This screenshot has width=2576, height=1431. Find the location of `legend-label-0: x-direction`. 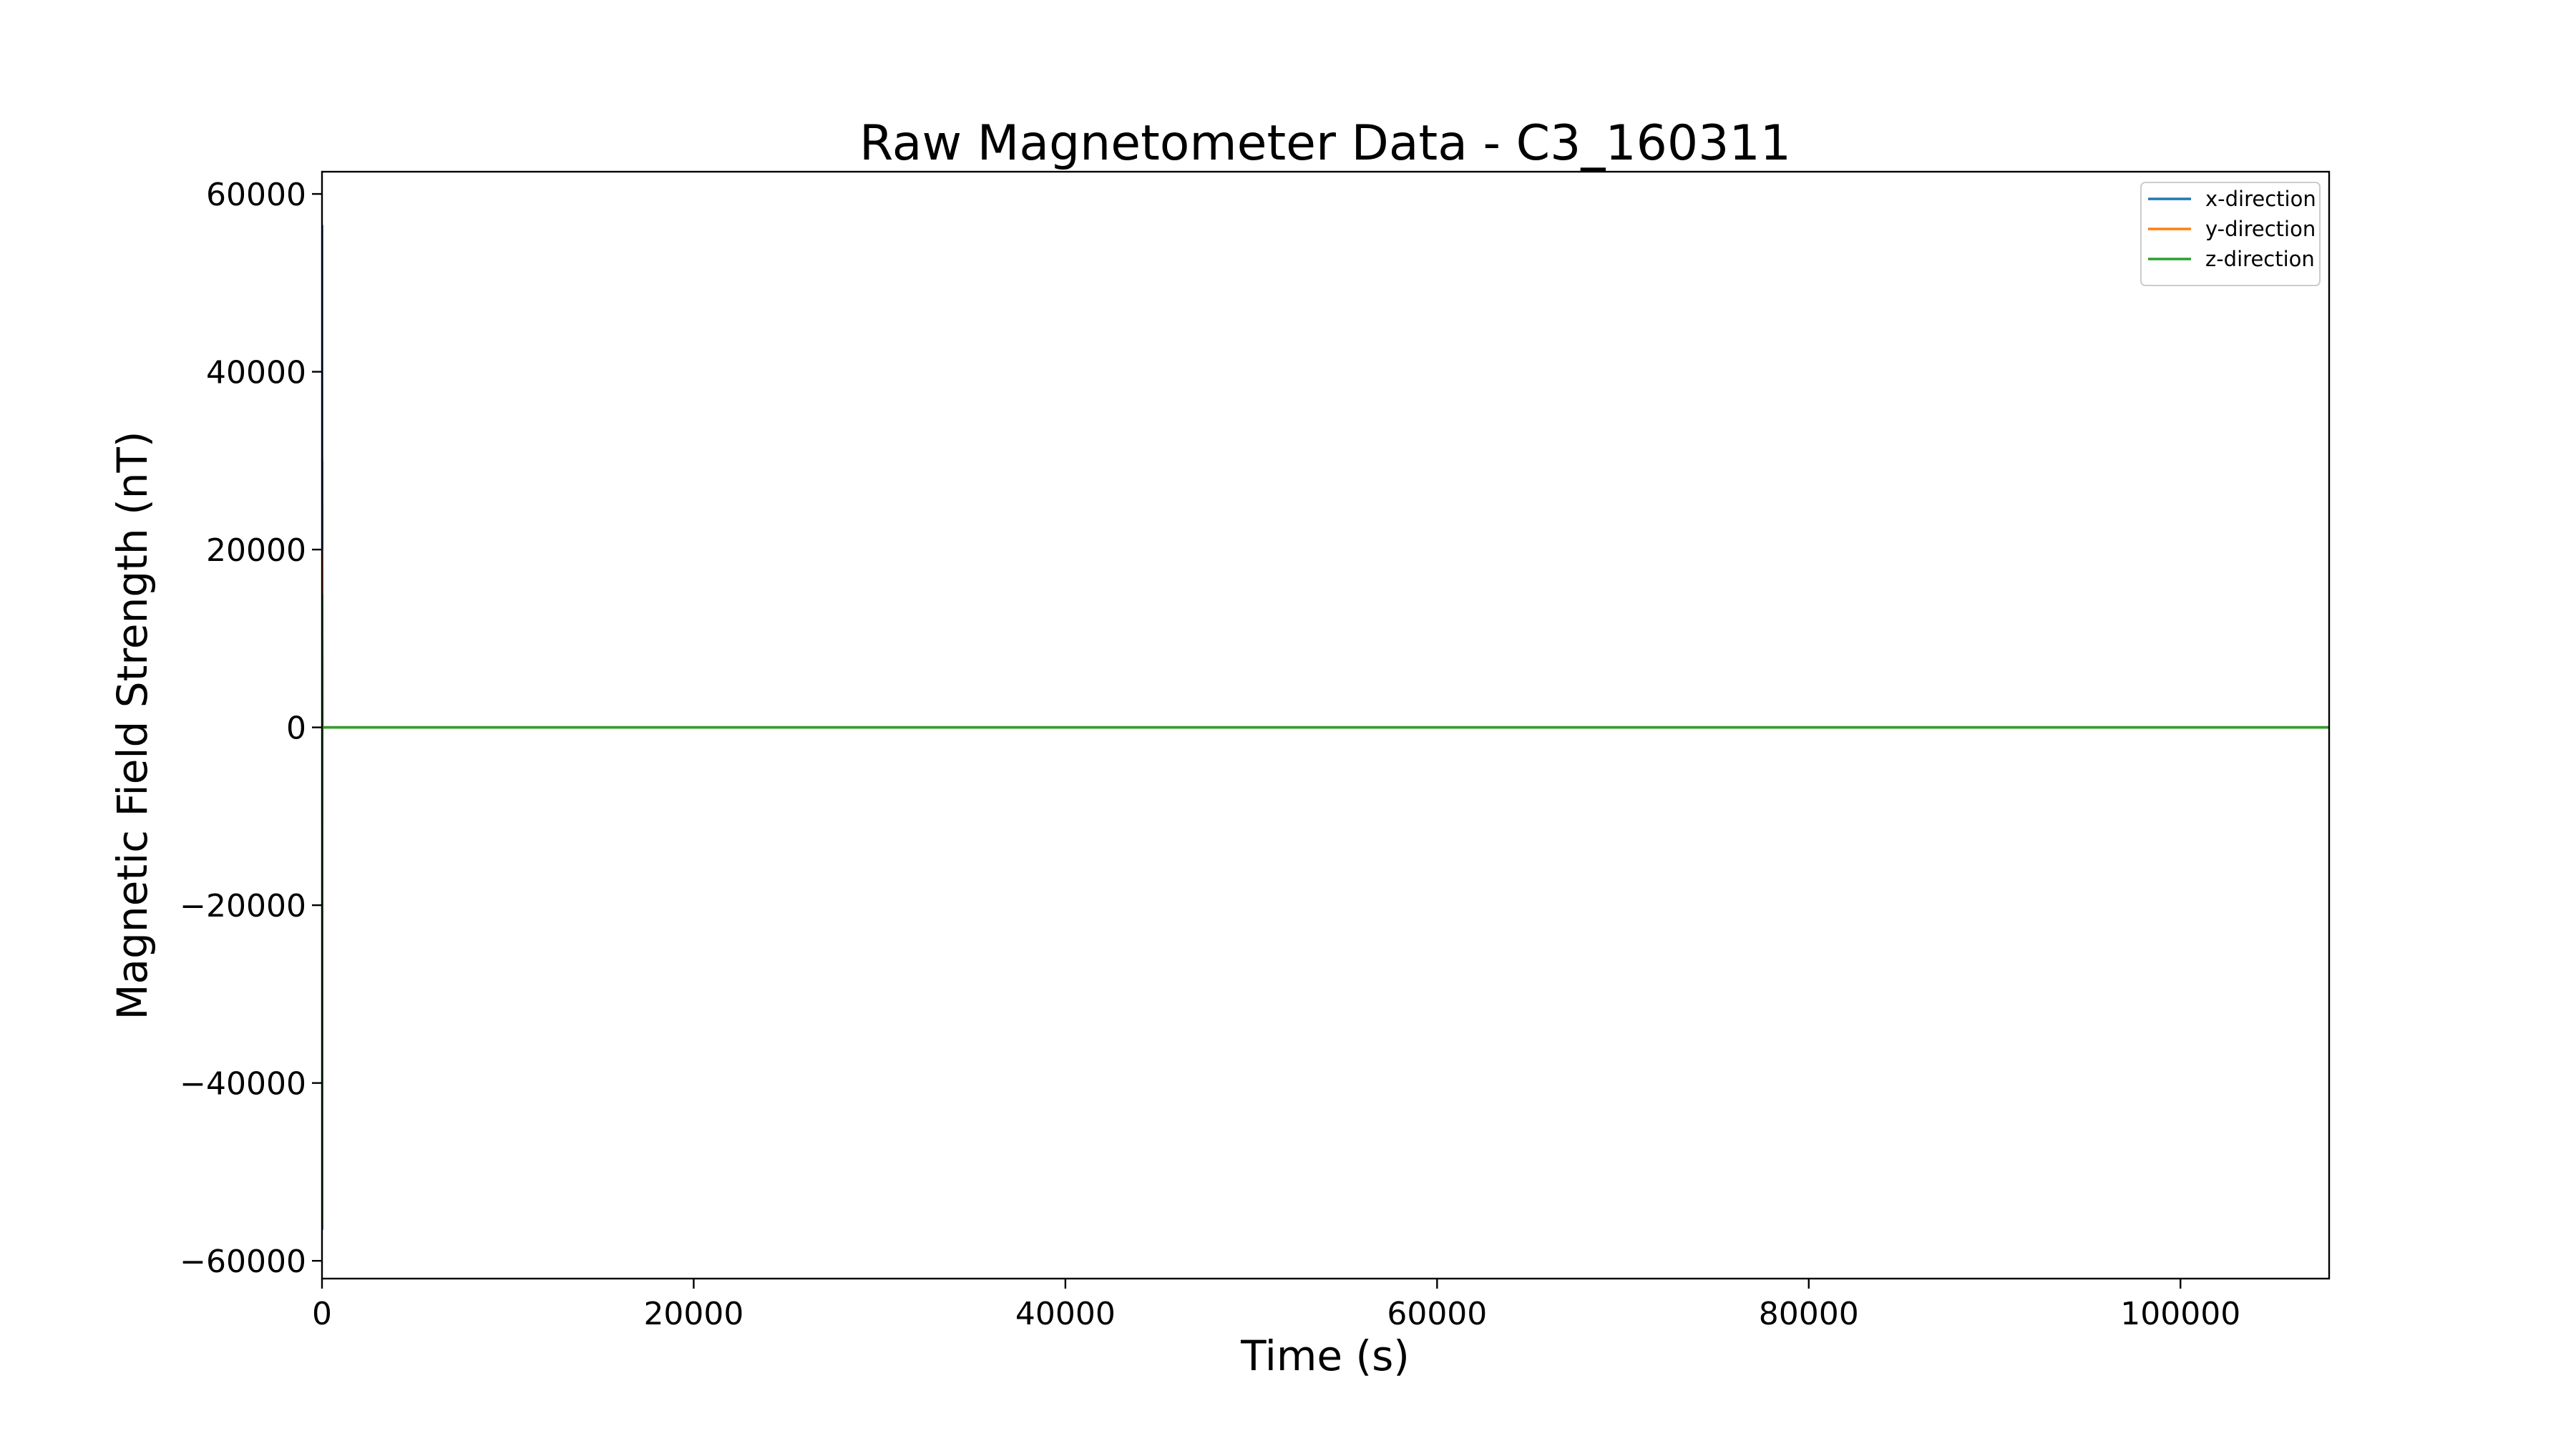

legend-label-0: x-direction is located at coordinates (2260, 199).